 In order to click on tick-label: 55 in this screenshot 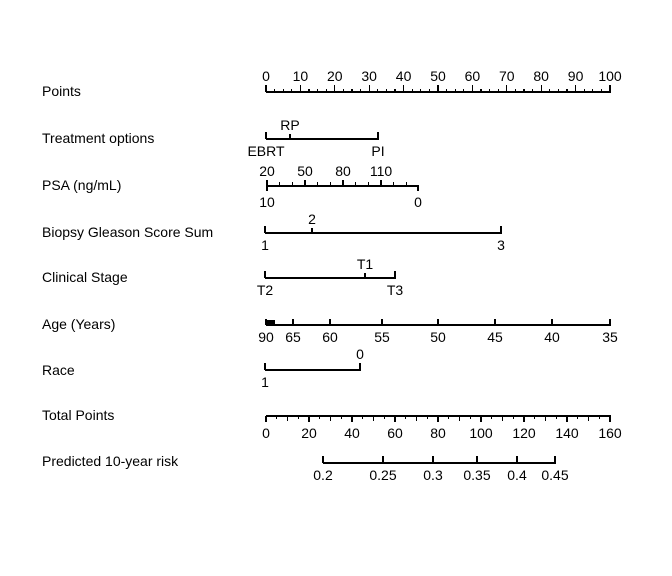, I will do `click(382, 337)`.